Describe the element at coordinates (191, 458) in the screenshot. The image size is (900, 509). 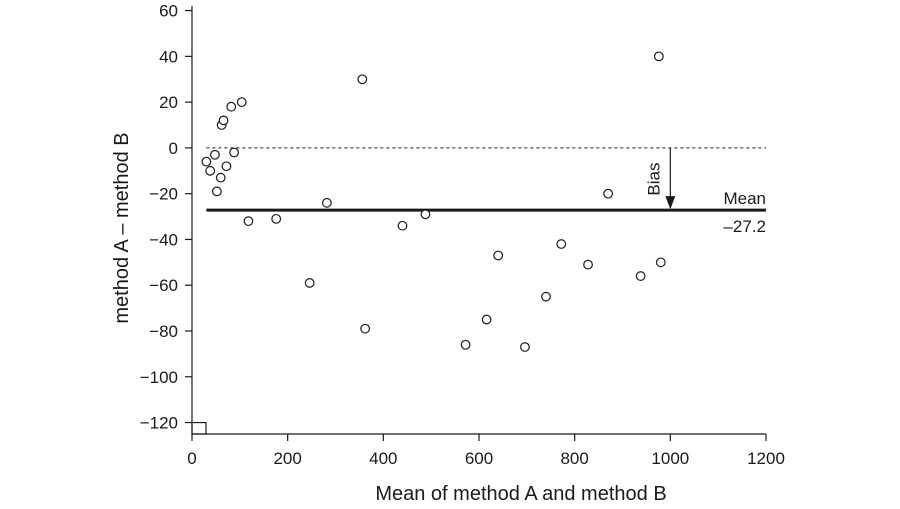
I see `x-tick-label: 0` at that location.